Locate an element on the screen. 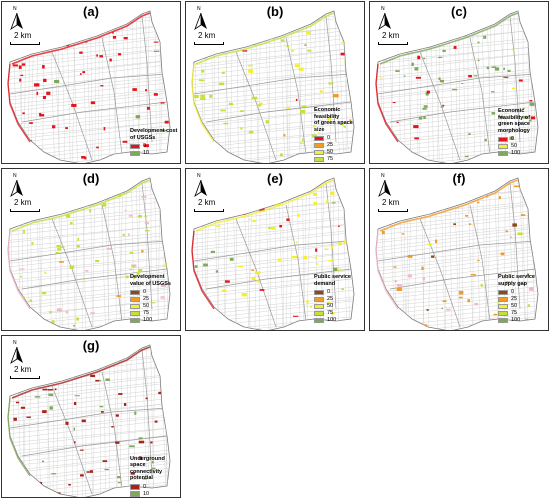  panel-label: (d) is located at coordinates (91, 178).